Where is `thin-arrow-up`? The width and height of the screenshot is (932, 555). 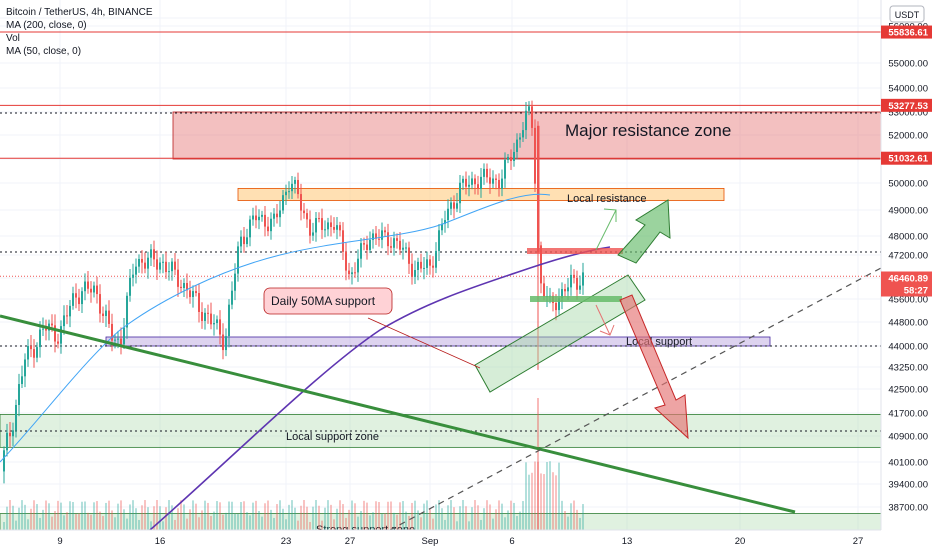 thin-arrow-up is located at coordinates (606, 230).